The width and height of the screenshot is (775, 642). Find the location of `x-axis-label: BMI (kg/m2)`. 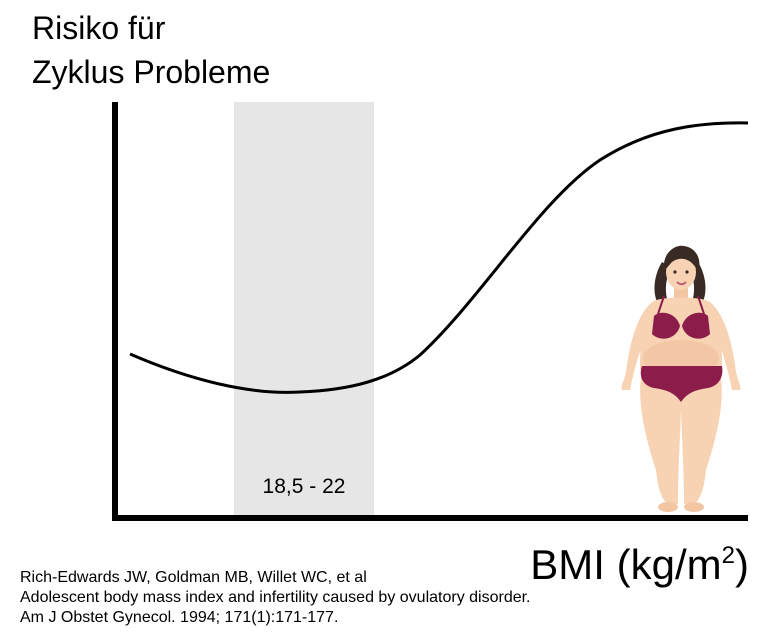

x-axis-label: BMI (kg/m2) is located at coordinates (639, 560).